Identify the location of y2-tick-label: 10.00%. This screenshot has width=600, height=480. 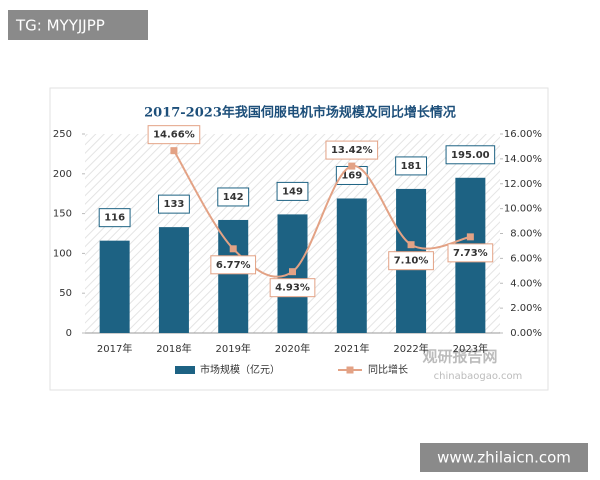
(523, 209).